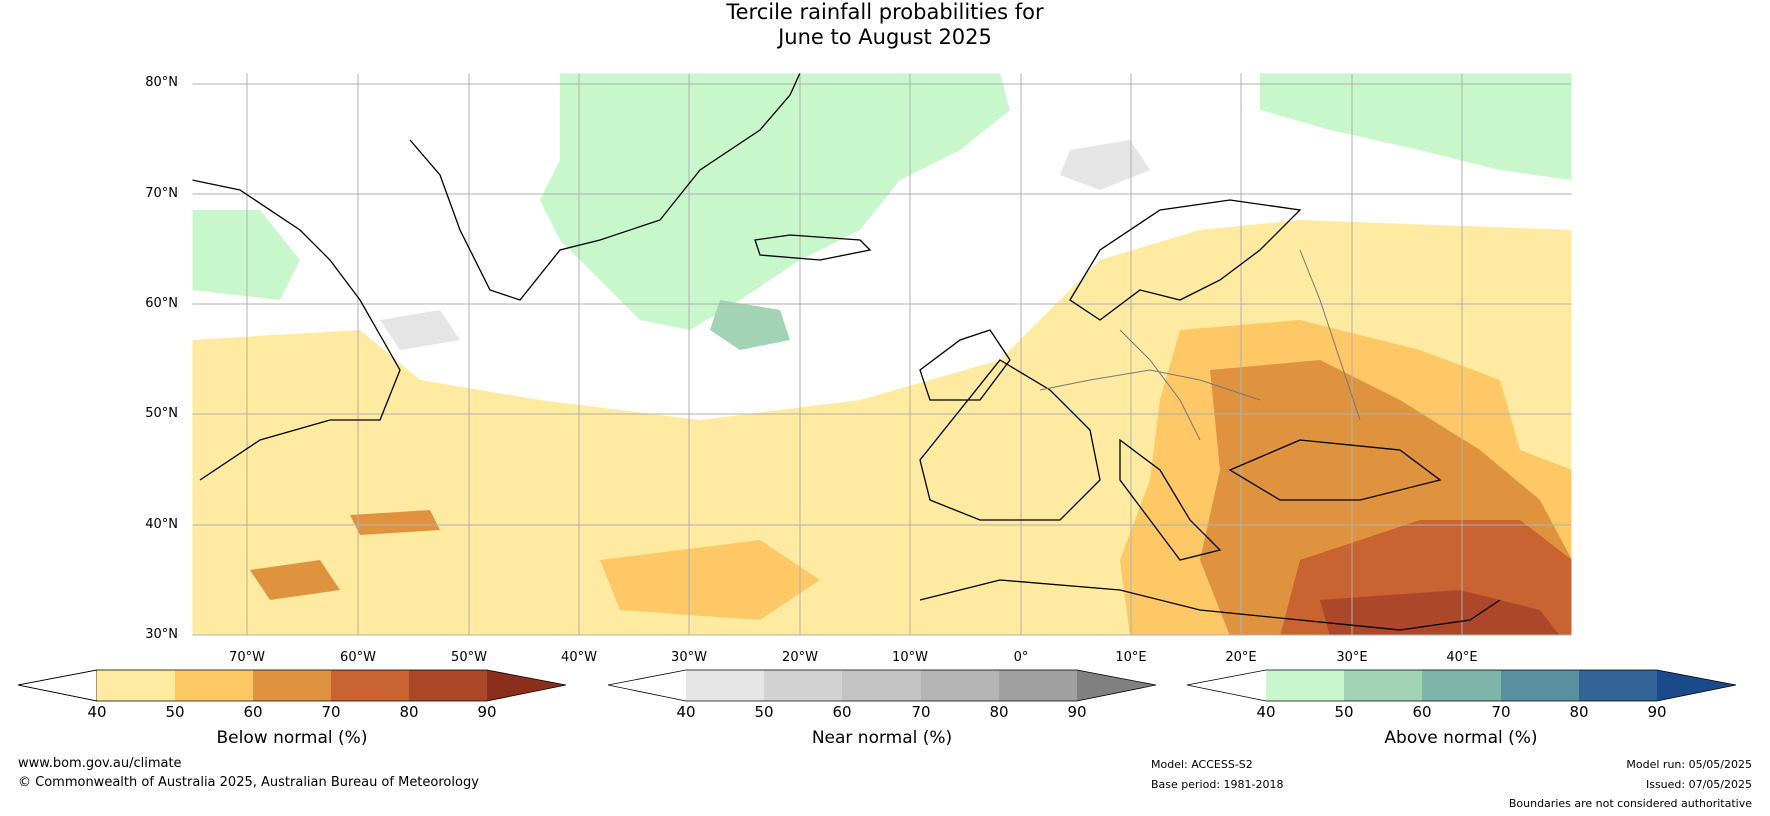 The width and height of the screenshot is (1770, 816). Describe the element at coordinates (1461, 738) in the screenshot. I see `colorbar-title-above: Above normal (%)` at that location.